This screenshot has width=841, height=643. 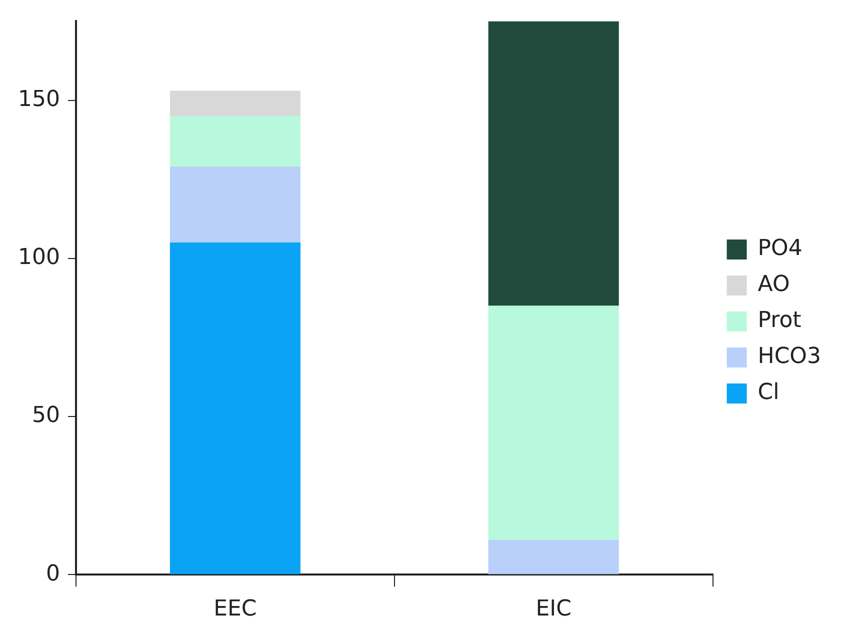 What do you see at coordinates (774, 285) in the screenshot?
I see `legend-label: AO` at bounding box center [774, 285].